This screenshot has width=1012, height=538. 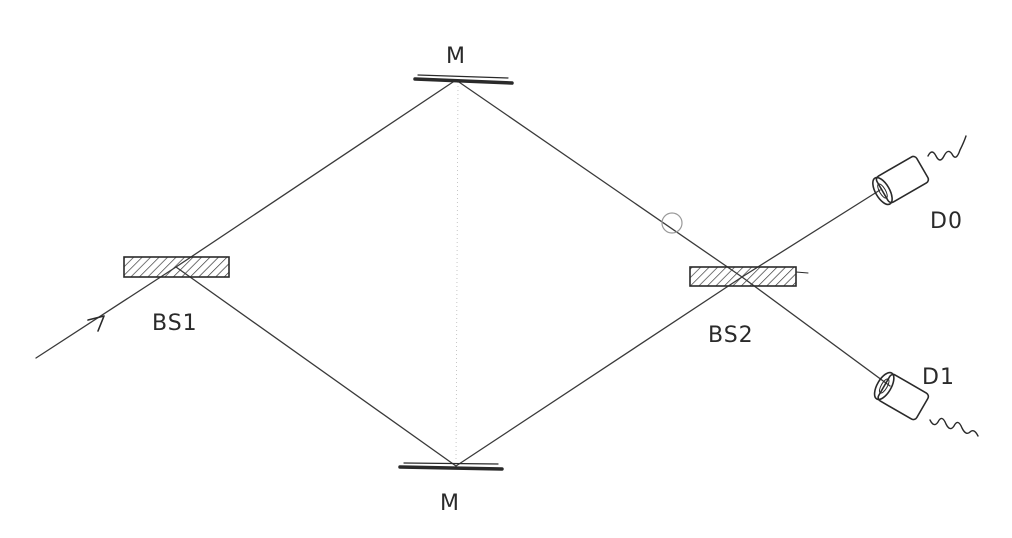 I want to click on input-beam, so click(x=106, y=312).